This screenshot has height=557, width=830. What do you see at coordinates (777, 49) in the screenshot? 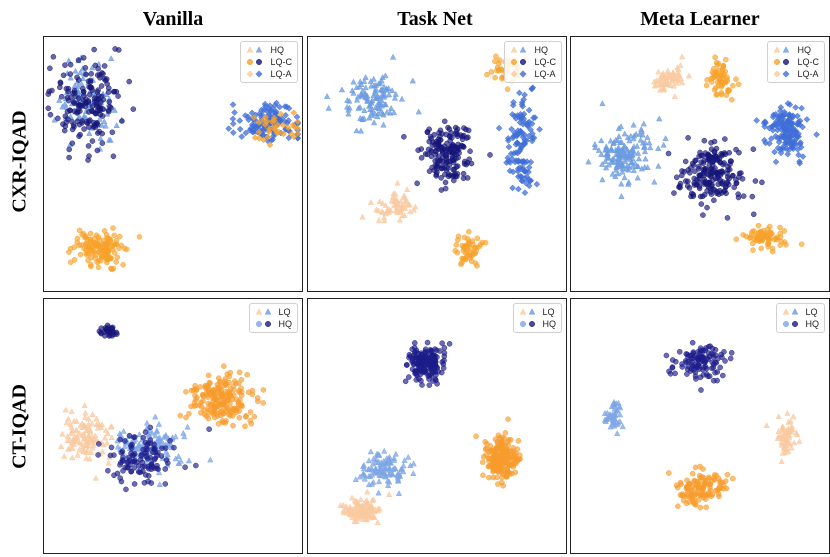
I see `legend-marker-a` at bounding box center [777, 49].